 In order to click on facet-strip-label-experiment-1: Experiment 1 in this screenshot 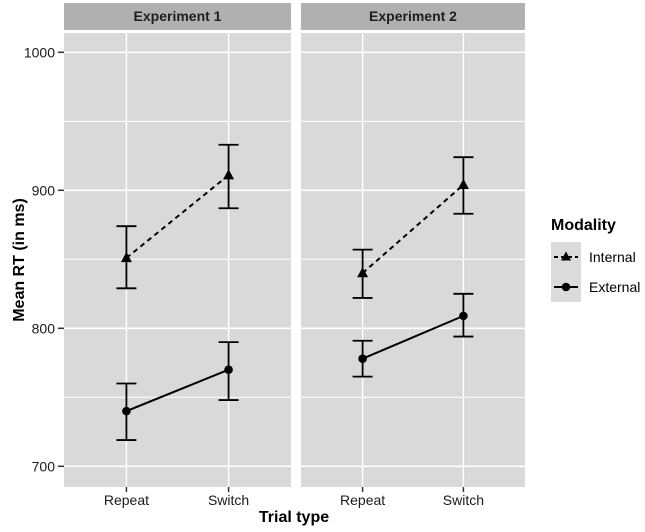, I will do `click(177, 16)`.